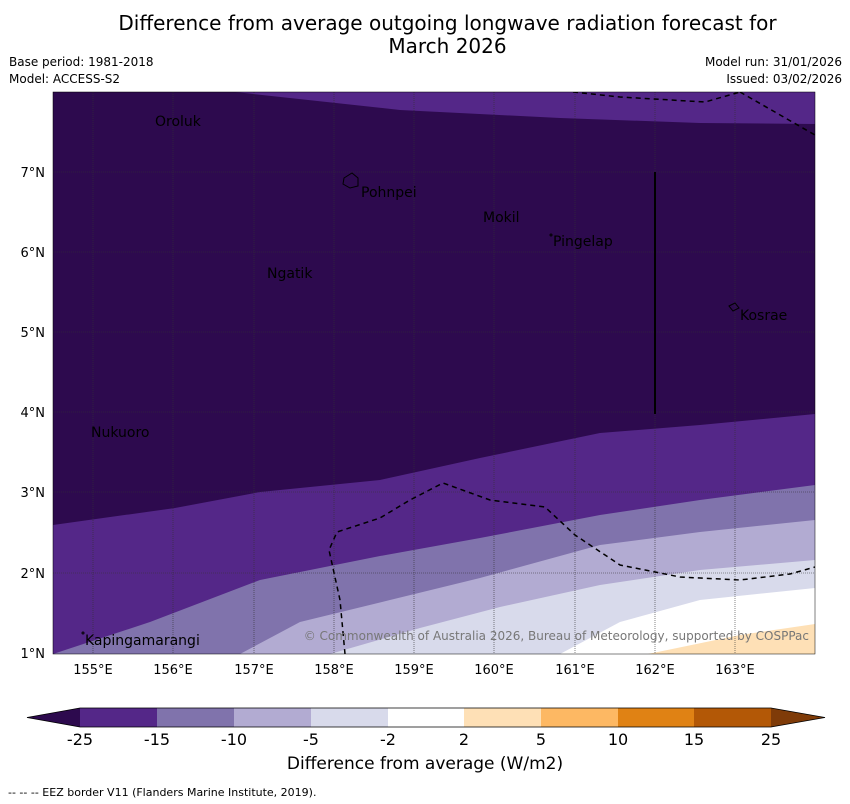 The width and height of the screenshot is (850, 804). Describe the element at coordinates (464, 739) in the screenshot. I see `cb-tick-5: 2` at that location.